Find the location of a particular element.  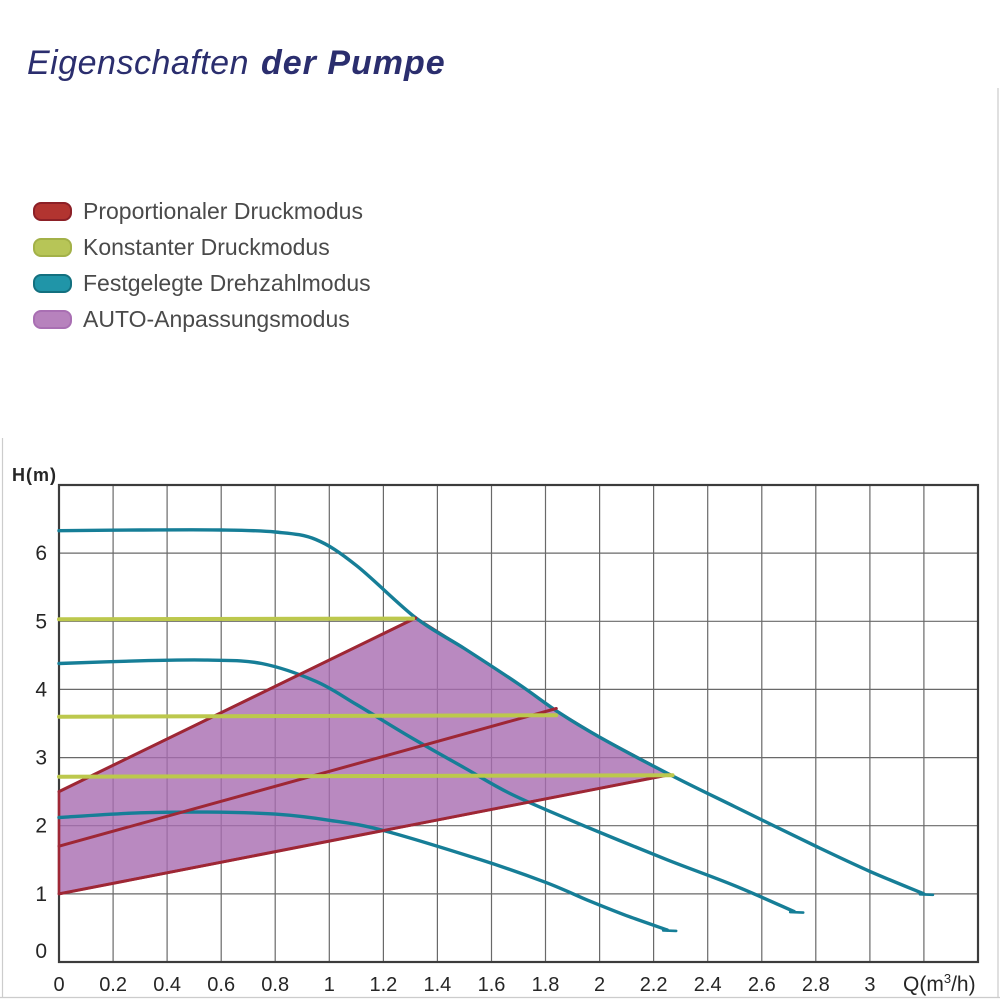

x-tick-label: 1.6 is located at coordinates (492, 985).